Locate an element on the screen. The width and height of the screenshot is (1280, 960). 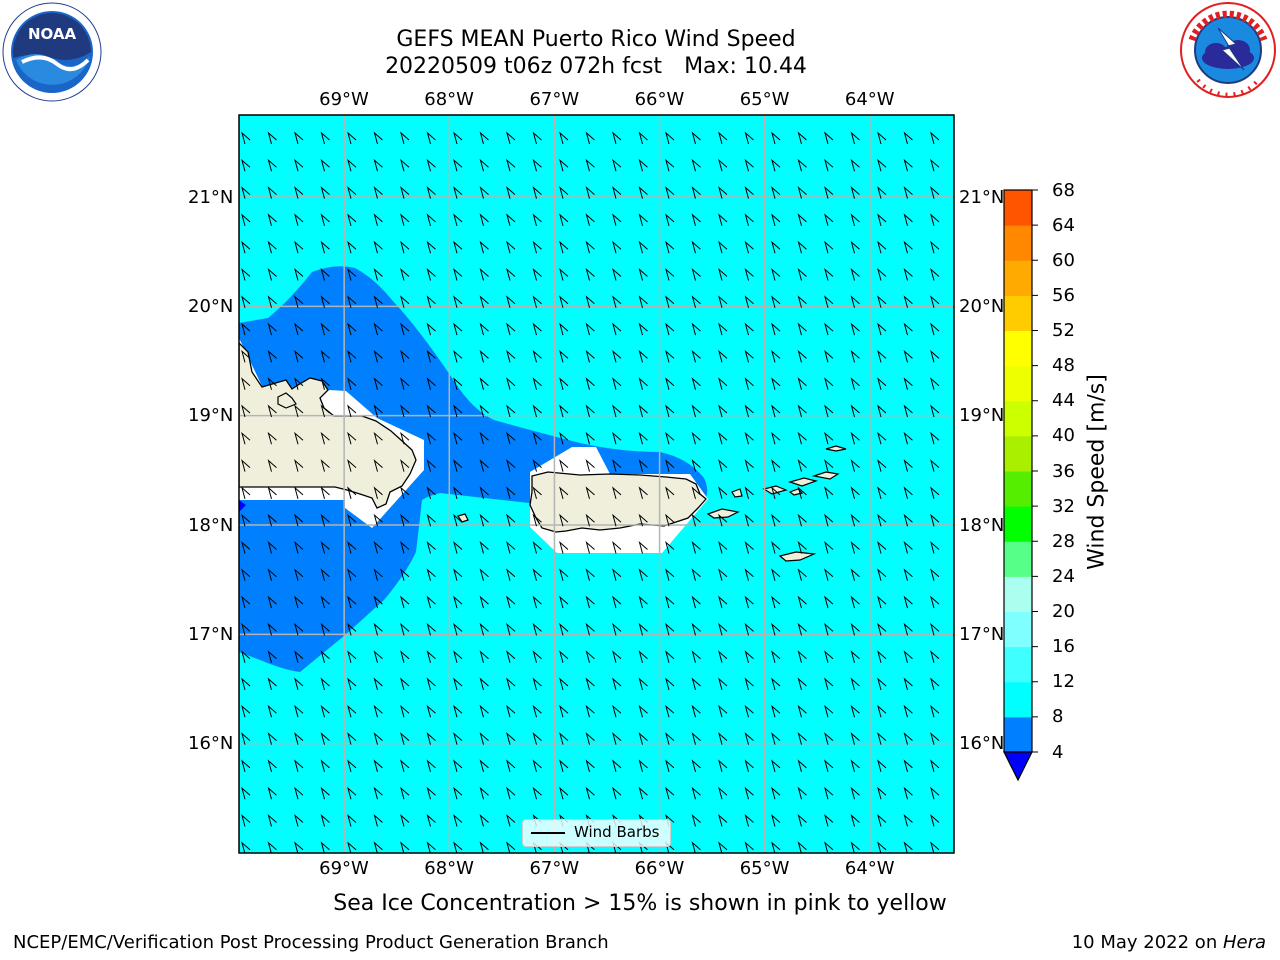
lon-tick-top-1: 68°W is located at coordinates (449, 99).